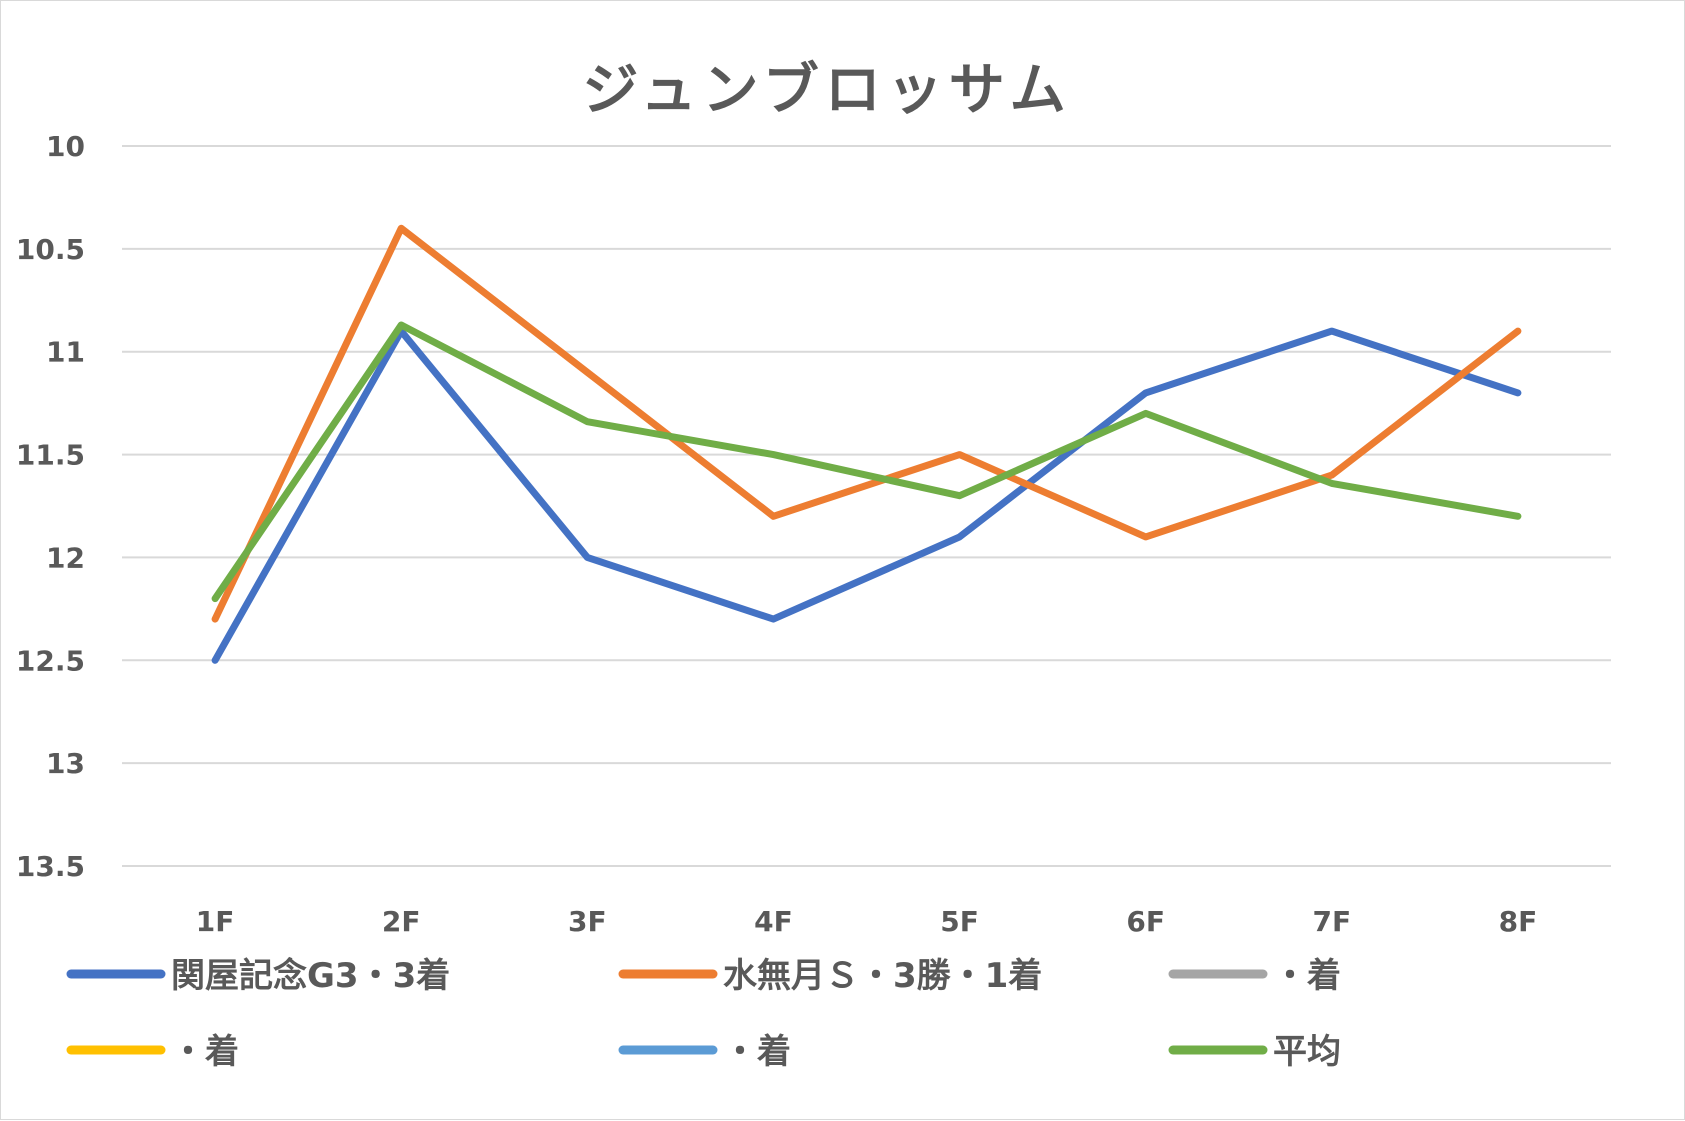 The image size is (1685, 1121). What do you see at coordinates (1145, 921) in the screenshot?
I see `x-tick-label: 6F` at bounding box center [1145, 921].